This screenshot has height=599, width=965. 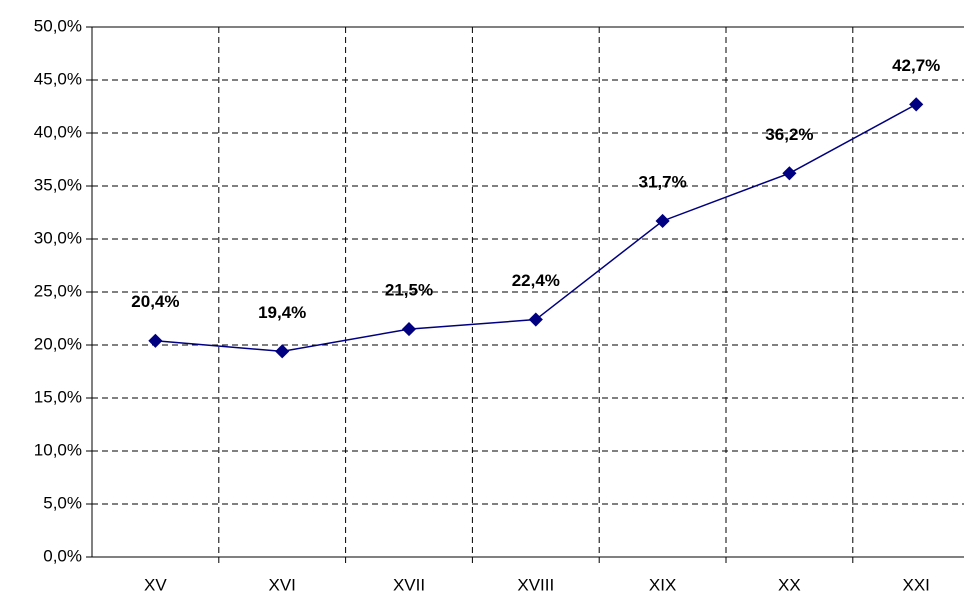 What do you see at coordinates (409, 290) in the screenshot?
I see `data-label: 21,5%` at bounding box center [409, 290].